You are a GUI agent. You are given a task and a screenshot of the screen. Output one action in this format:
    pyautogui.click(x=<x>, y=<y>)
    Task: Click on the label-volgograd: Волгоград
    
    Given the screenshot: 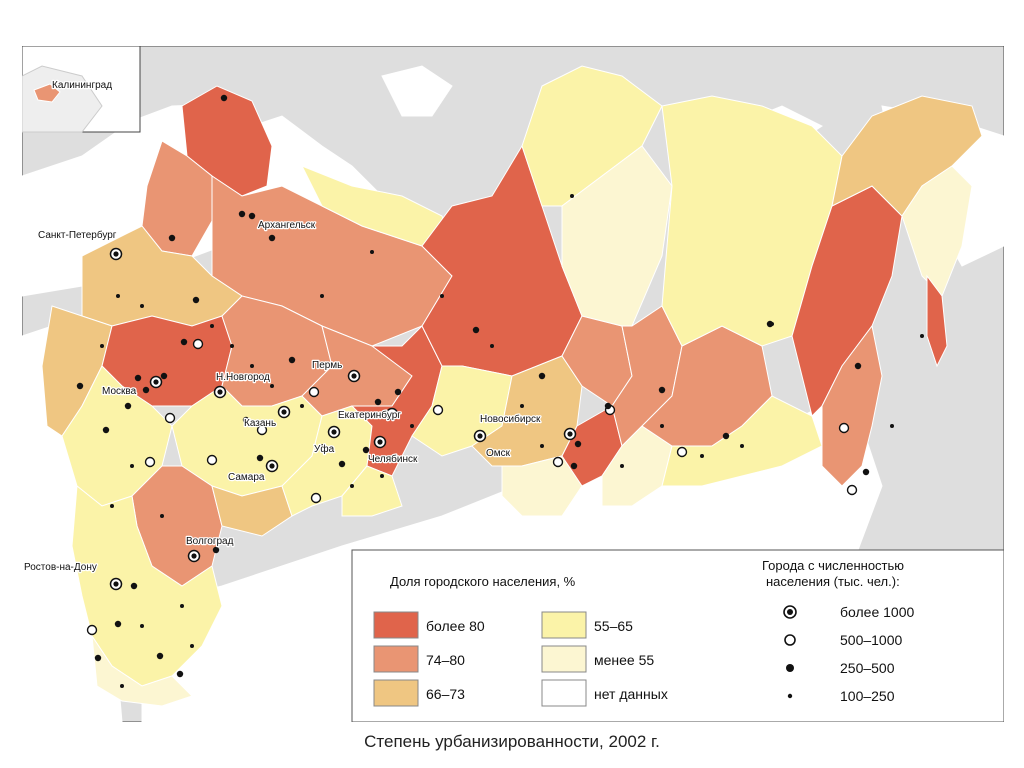 What is the action you would take?
    pyautogui.click(x=210, y=541)
    